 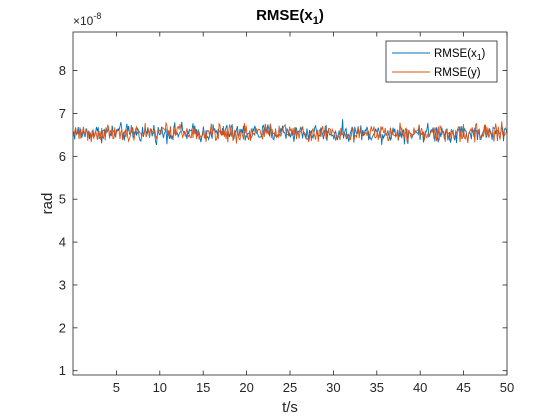 I want to click on y-tick-label: 4, so click(x=62, y=242).